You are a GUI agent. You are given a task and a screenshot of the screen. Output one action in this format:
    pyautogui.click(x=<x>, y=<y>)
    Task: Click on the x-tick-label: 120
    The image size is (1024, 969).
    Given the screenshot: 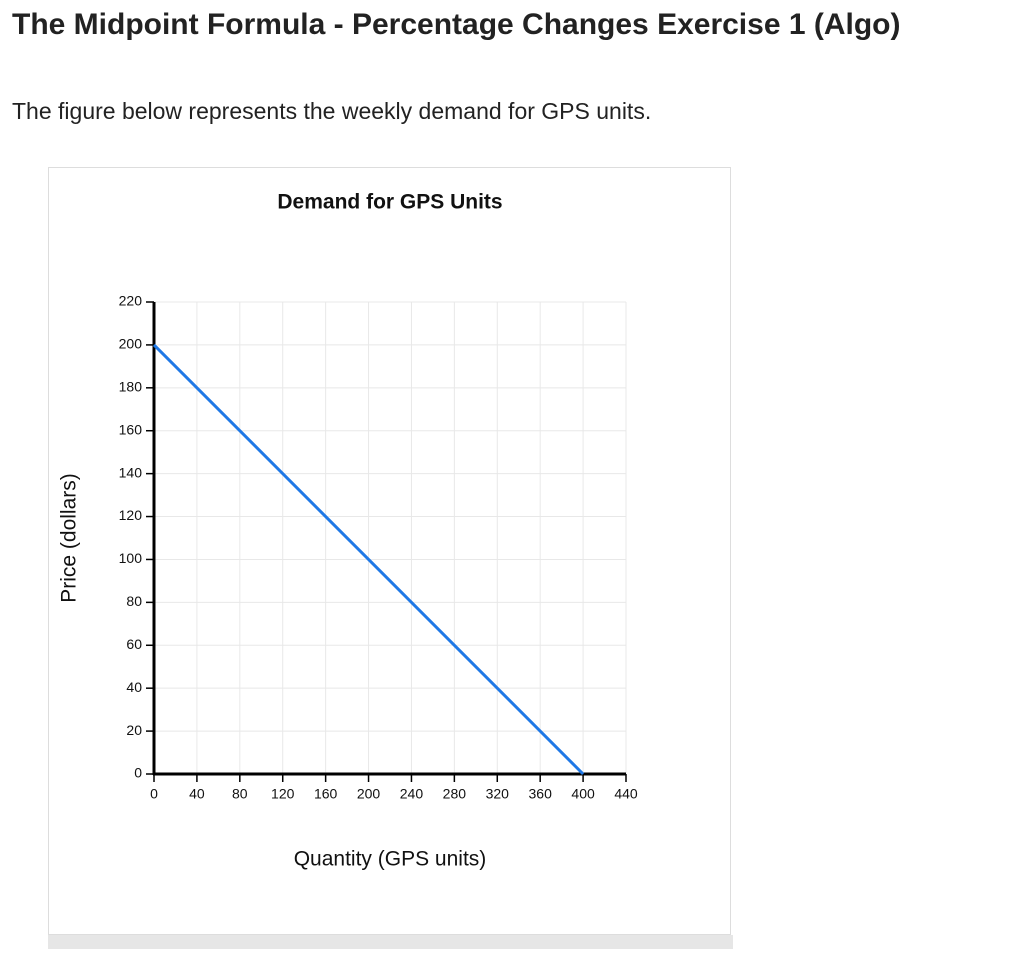 What is the action you would take?
    pyautogui.click(x=283, y=794)
    